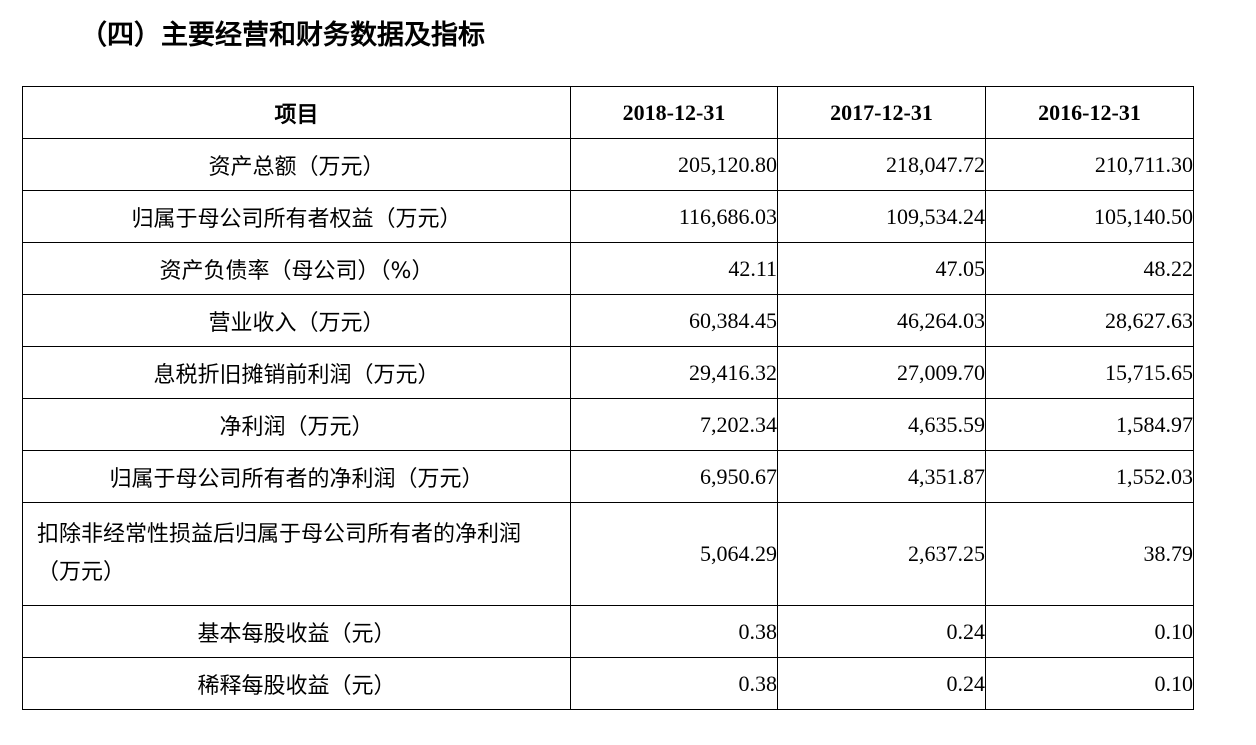 This screenshot has width=1256, height=745. I want to click on row-label: 扣除非经常性损益后归属于母公司所有者的净利润（万元）, so click(296, 554).